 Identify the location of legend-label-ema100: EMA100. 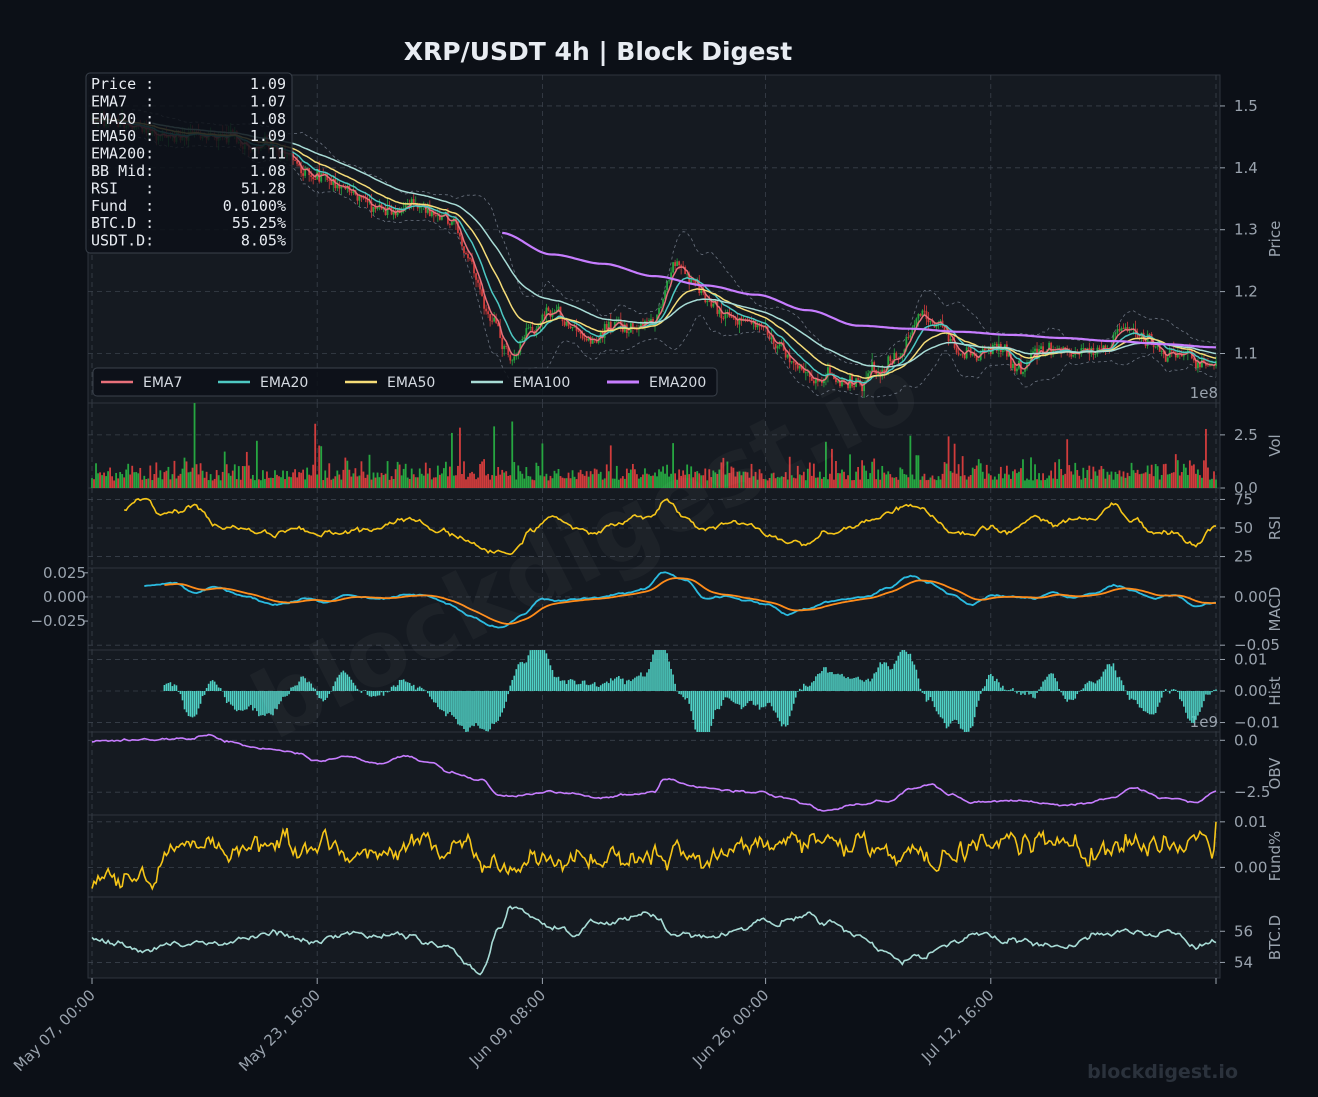
(541, 383).